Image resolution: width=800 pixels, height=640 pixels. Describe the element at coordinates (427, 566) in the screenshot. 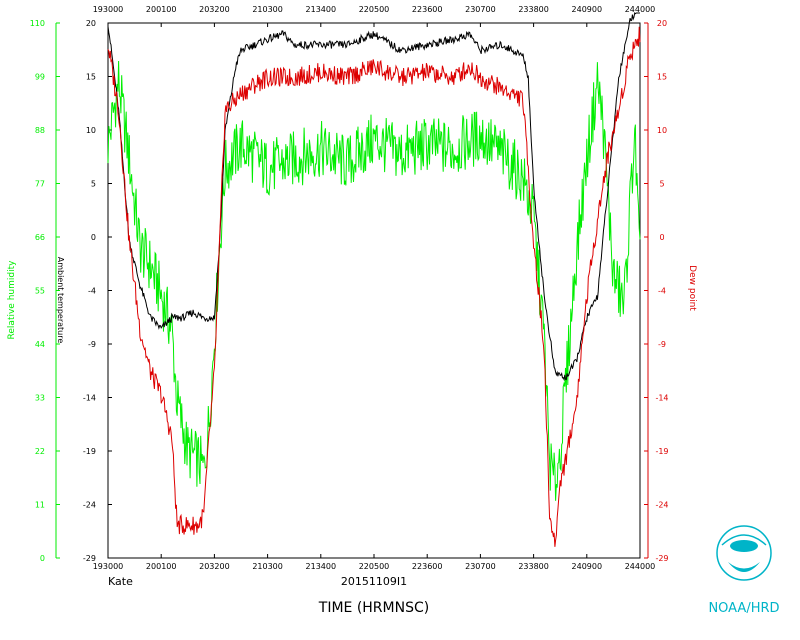

I see `x-tick-label-bottom: 223600` at that location.